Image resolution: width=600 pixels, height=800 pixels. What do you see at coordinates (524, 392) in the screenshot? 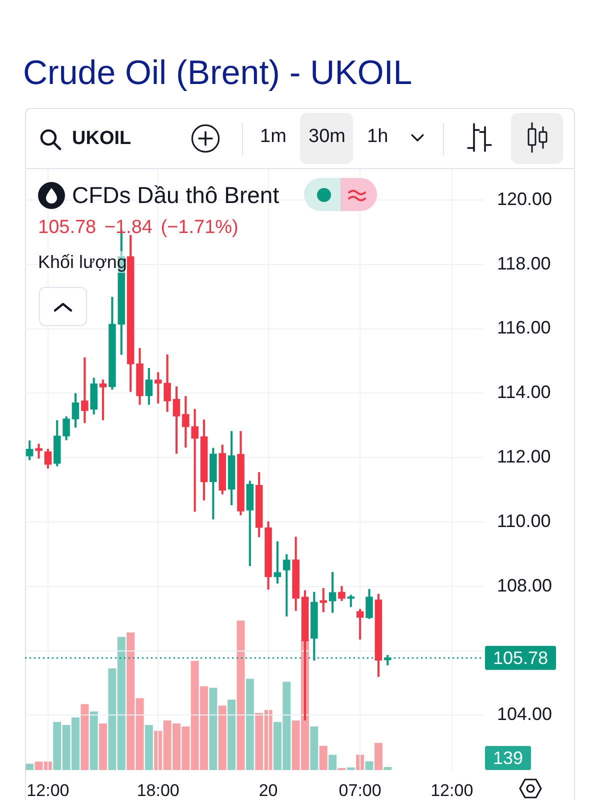
I see `y-tick-label: 114.00` at bounding box center [524, 392].